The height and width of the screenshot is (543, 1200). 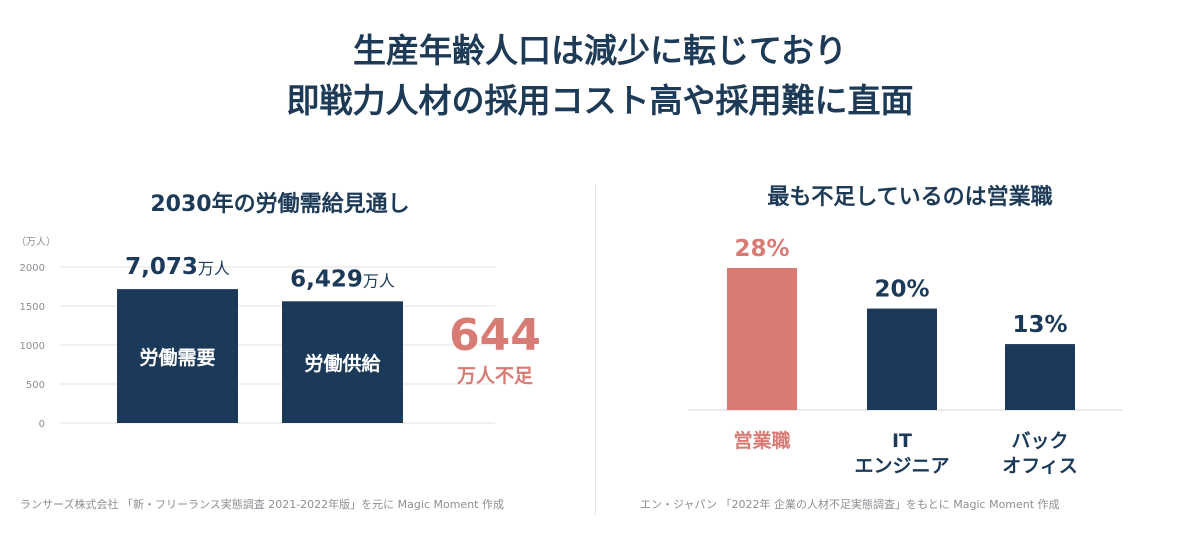 I want to click on shortage-value: 644, so click(x=495, y=335).